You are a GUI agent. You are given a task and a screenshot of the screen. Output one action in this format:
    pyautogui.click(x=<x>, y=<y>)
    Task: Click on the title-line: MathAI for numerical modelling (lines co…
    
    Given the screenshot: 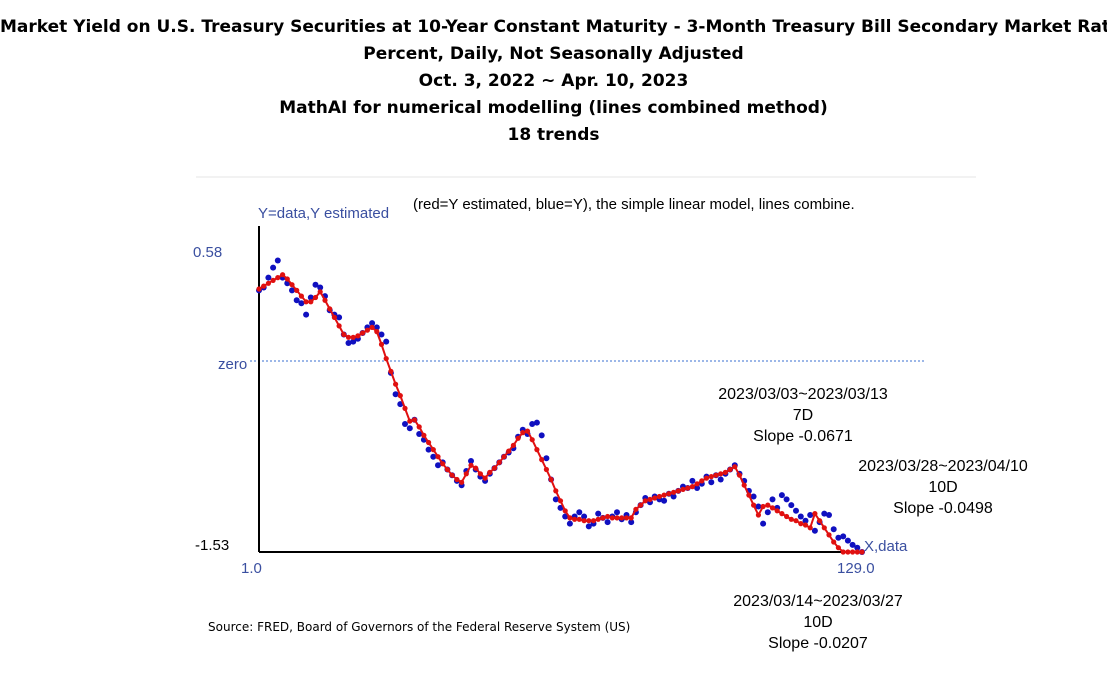 What is the action you would take?
    pyautogui.click(x=553, y=108)
    